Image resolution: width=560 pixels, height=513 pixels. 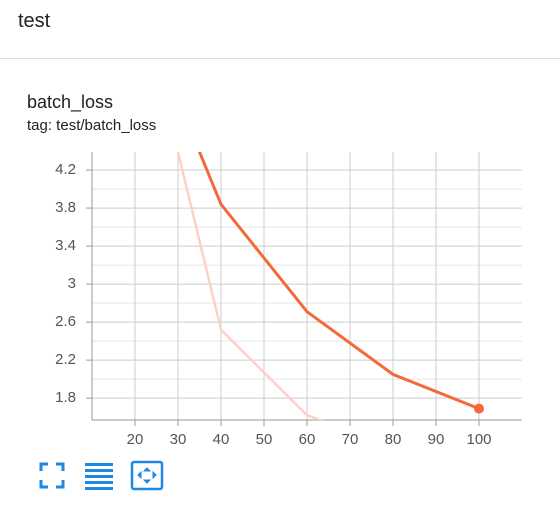 I want to click on legend-toggle-icon, so click(x=99, y=476).